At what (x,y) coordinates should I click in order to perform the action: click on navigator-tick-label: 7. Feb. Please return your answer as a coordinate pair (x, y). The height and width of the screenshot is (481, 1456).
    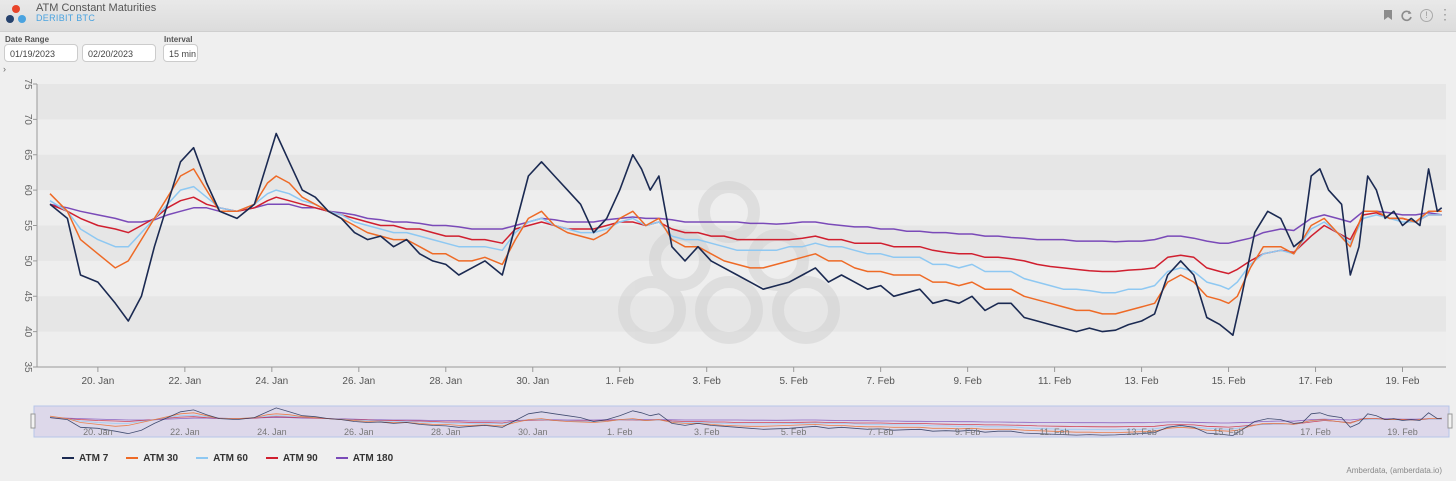
    Looking at the image, I should click on (881, 432).